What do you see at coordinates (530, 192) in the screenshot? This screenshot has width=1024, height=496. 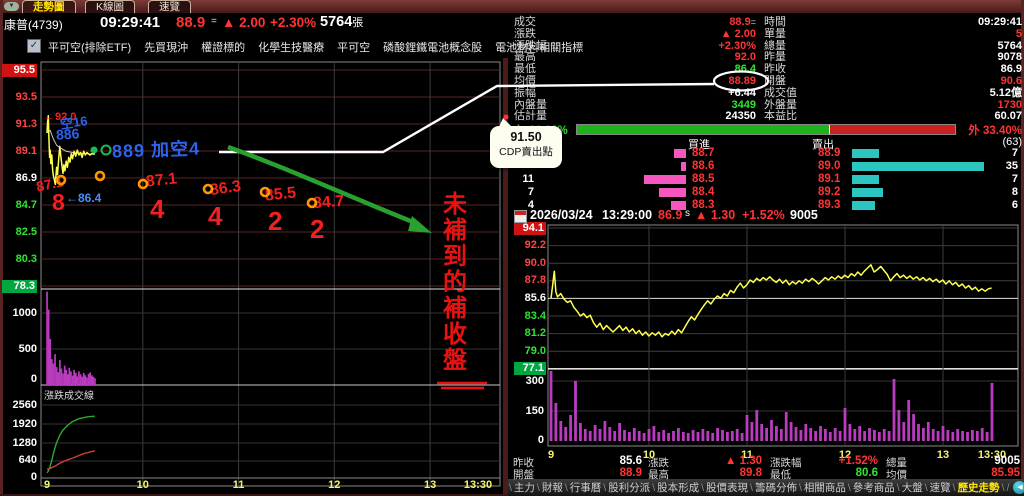 I see `buy-qty: 7` at bounding box center [530, 192].